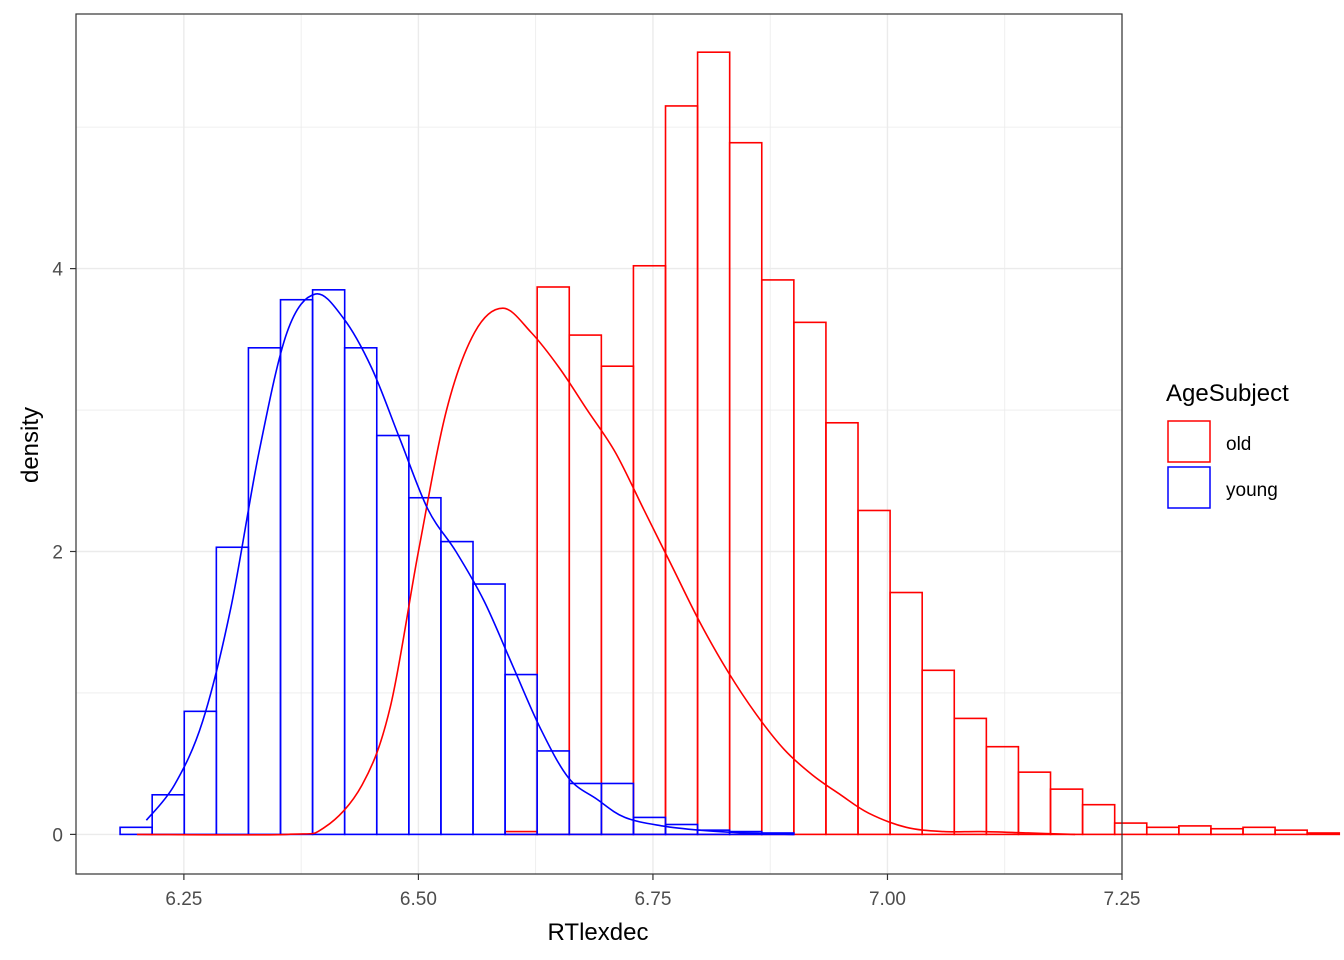 Image resolution: width=1344 pixels, height=960 pixels. What do you see at coordinates (1252, 490) in the screenshot?
I see `legend-label-young: young` at bounding box center [1252, 490].